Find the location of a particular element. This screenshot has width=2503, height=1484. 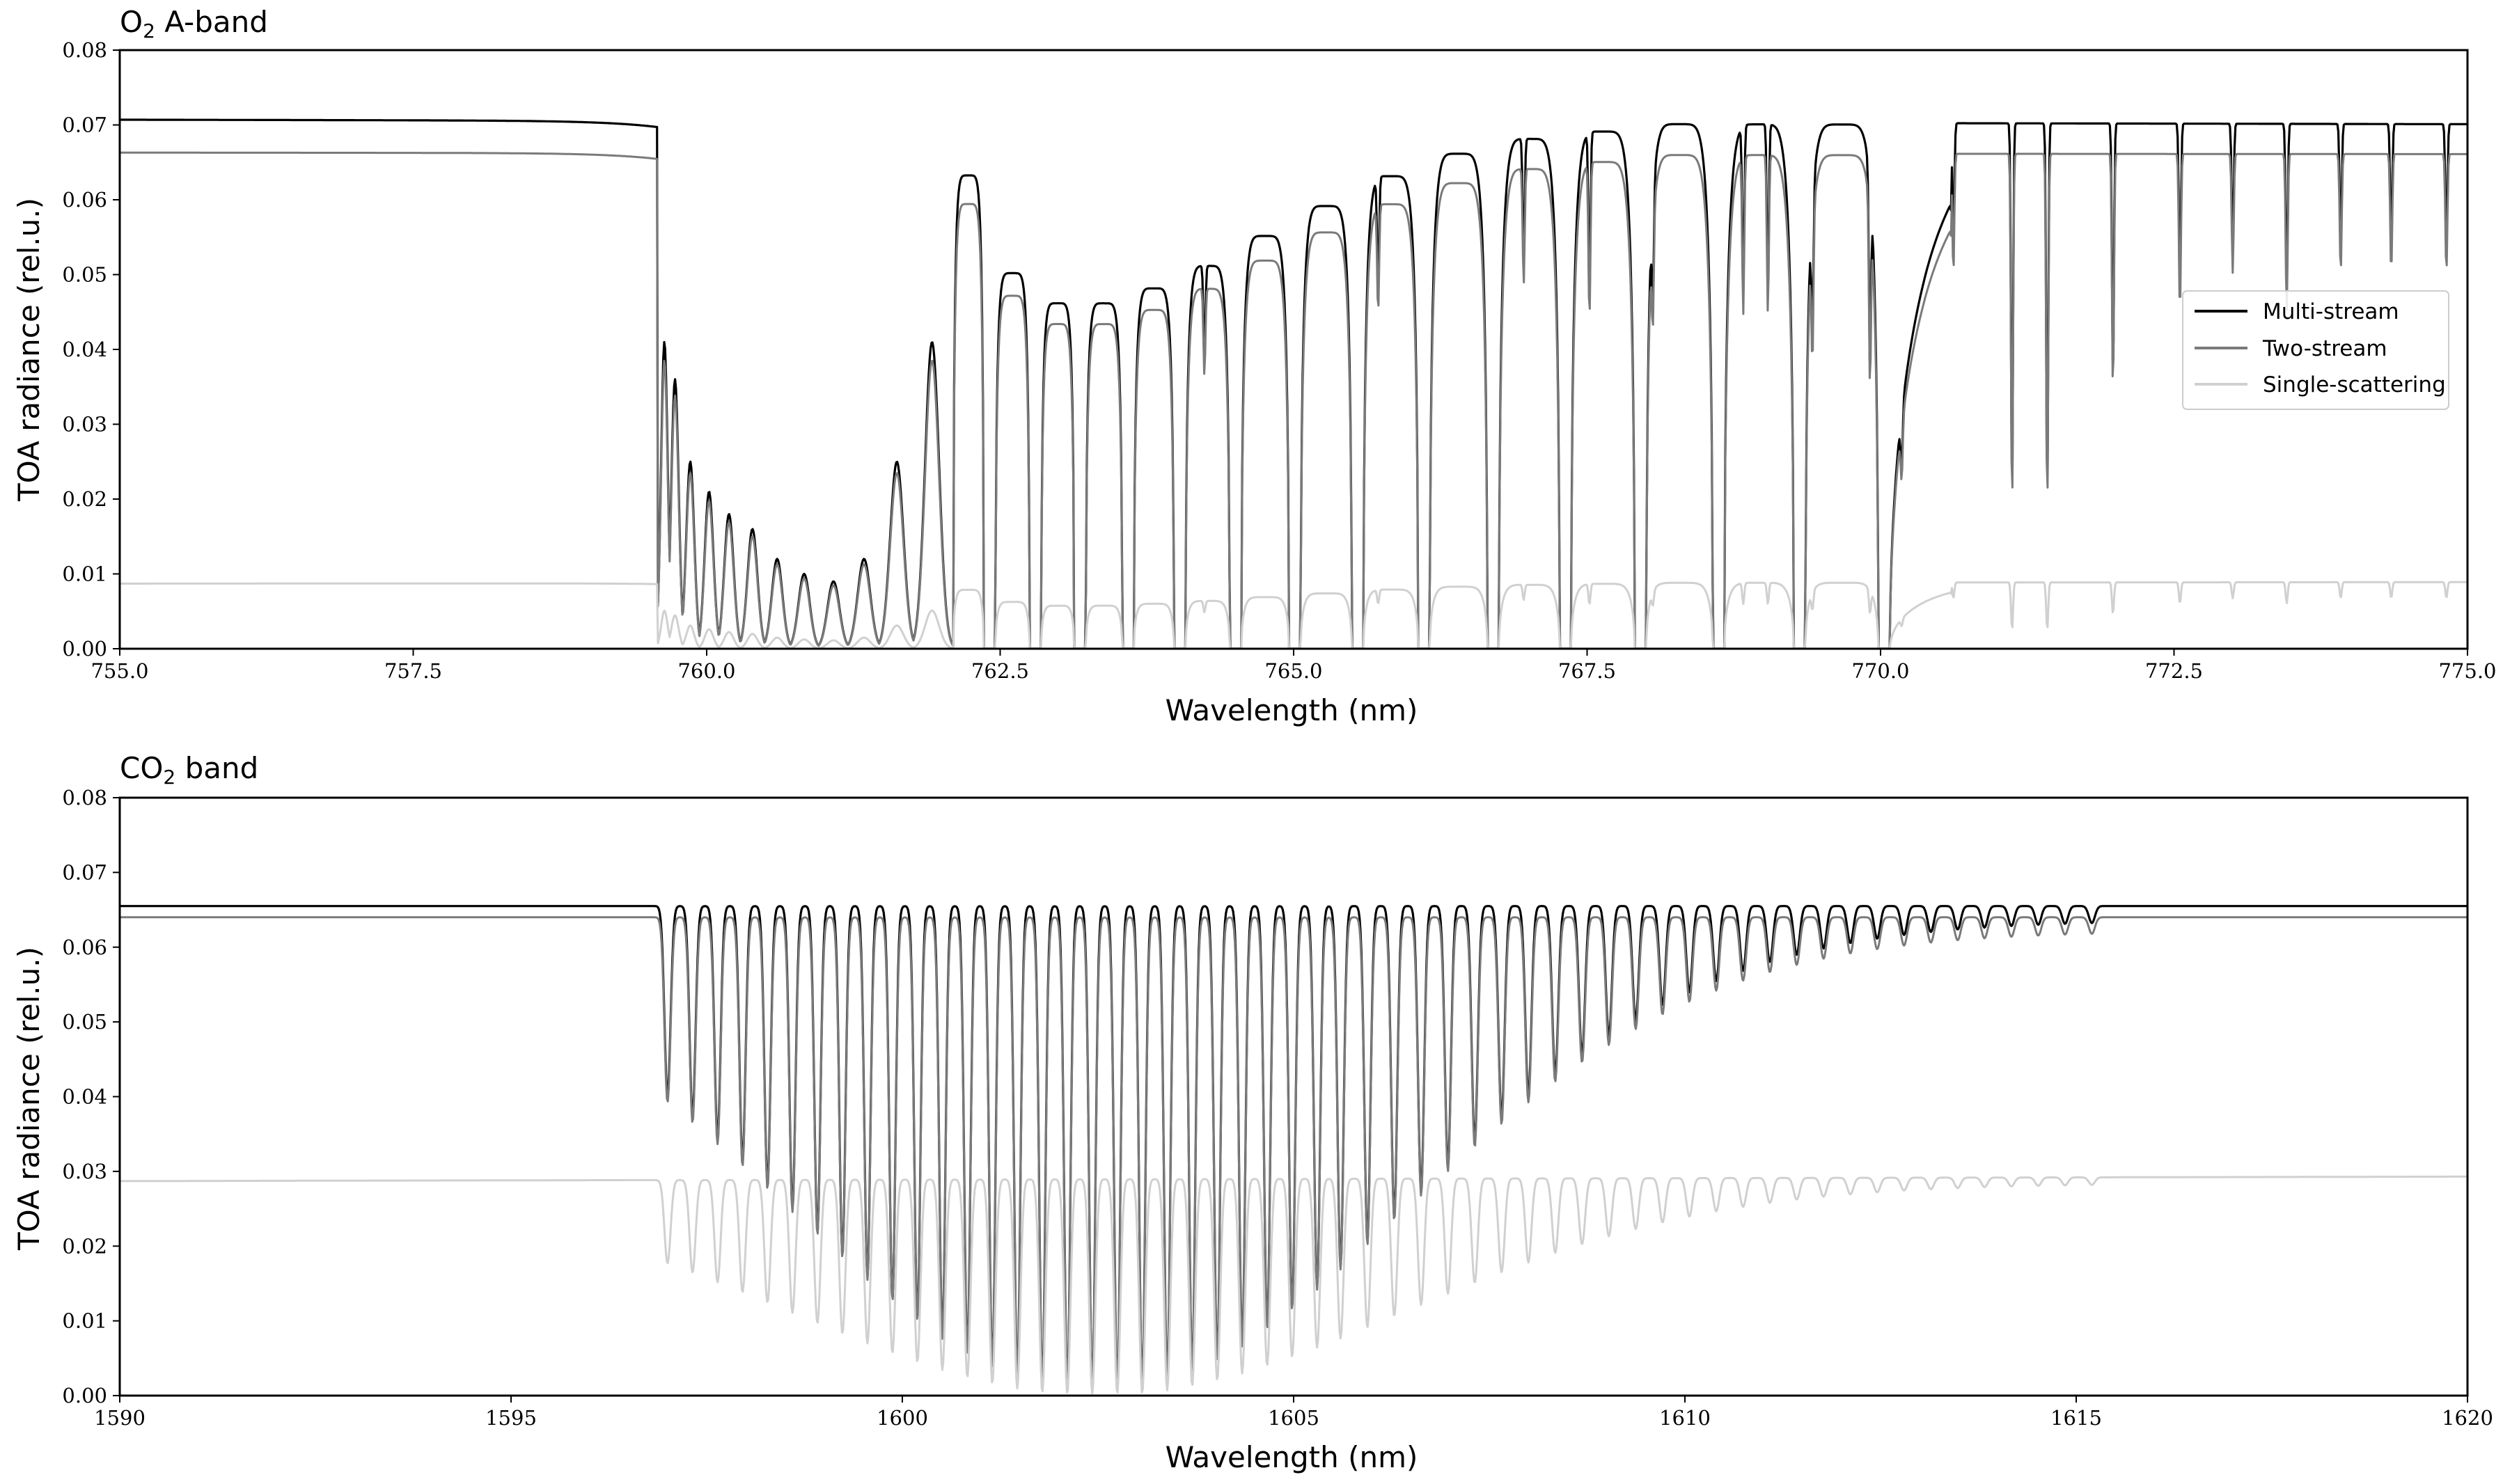

legend-frame is located at coordinates (2315, 350).